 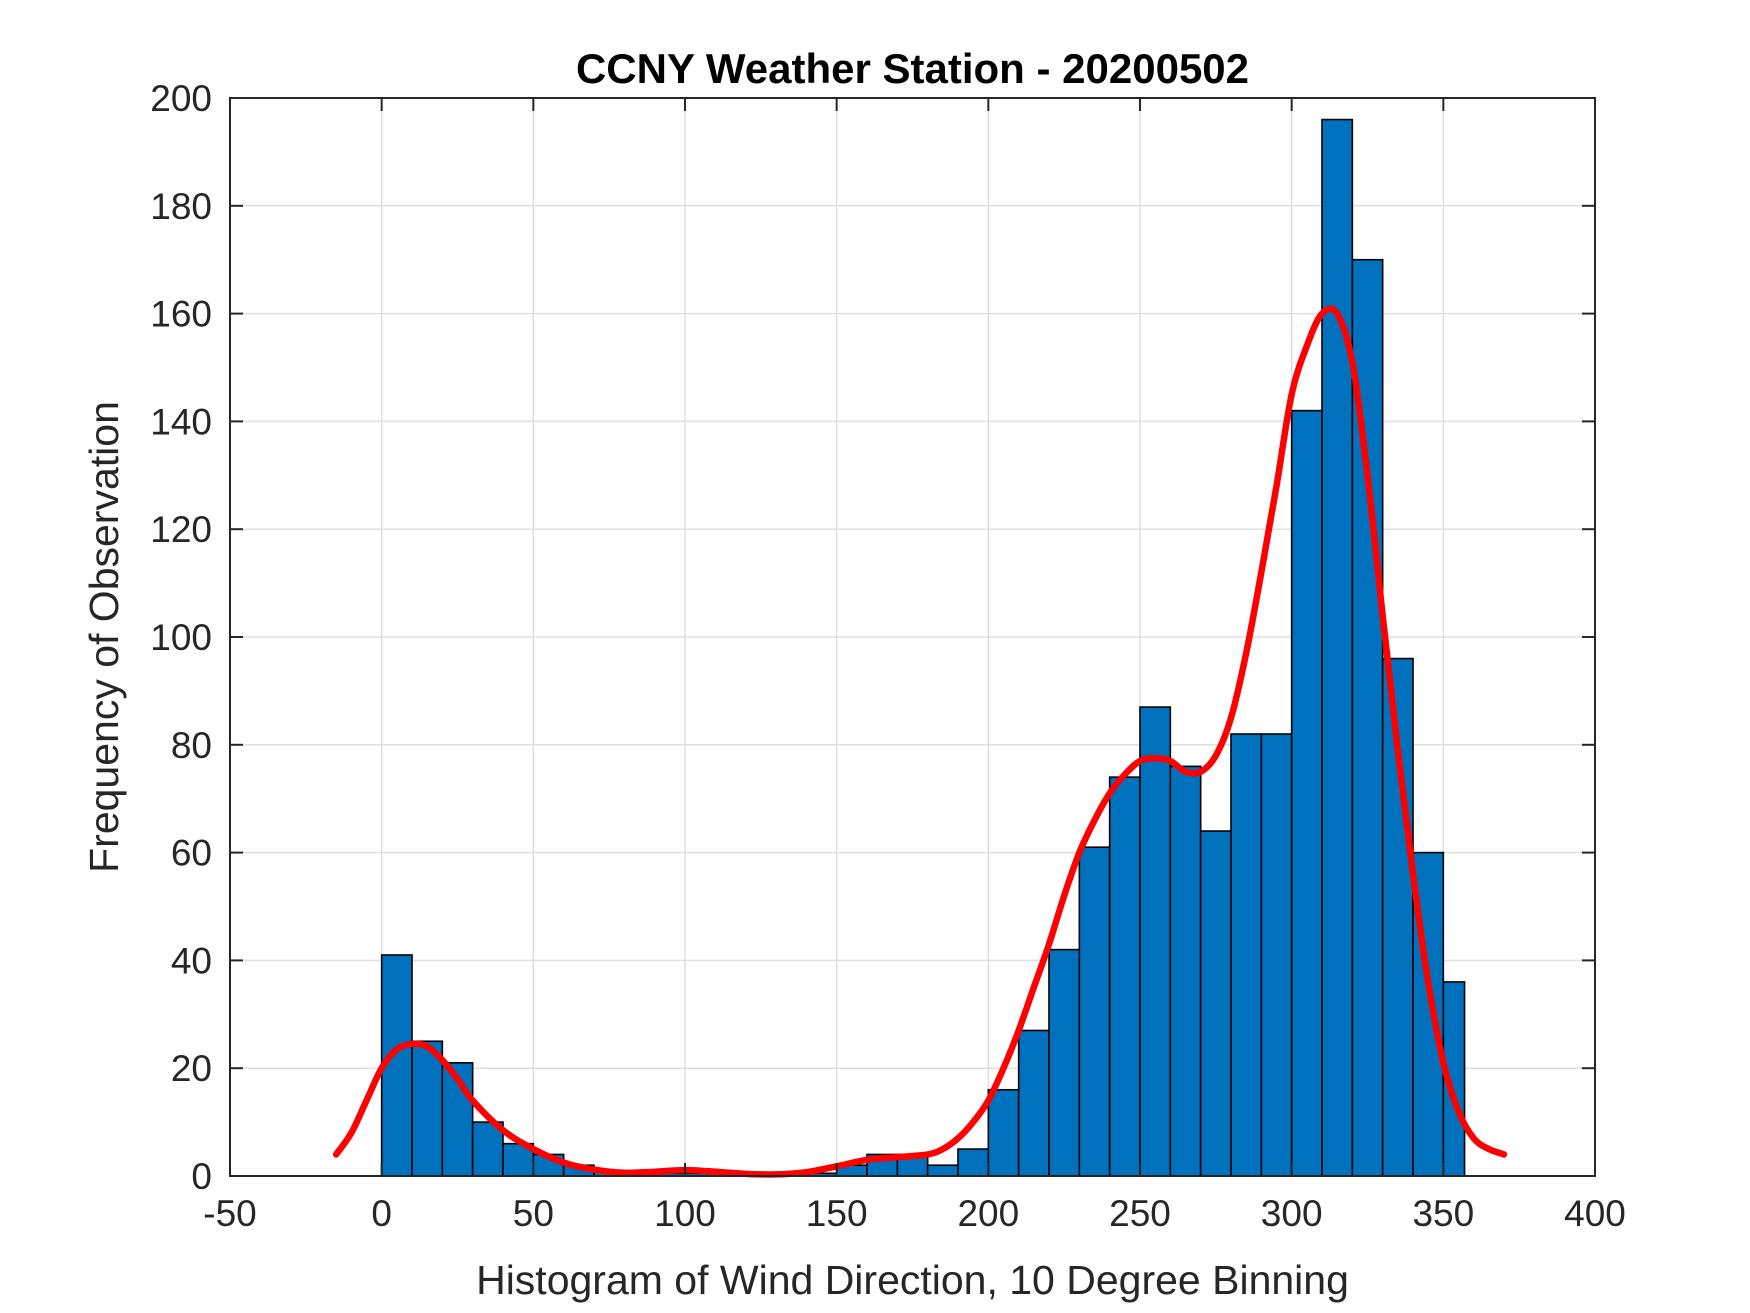 What do you see at coordinates (181, 314) in the screenshot?
I see `y-tick-label: 160` at bounding box center [181, 314].